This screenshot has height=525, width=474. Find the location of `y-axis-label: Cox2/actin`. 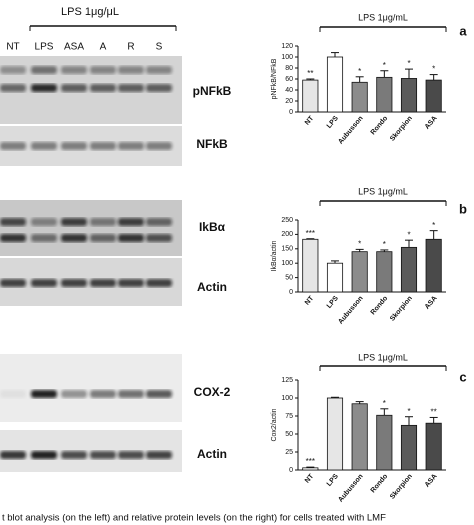

y-axis-label: Cox2/actin is located at coordinates (274, 424).